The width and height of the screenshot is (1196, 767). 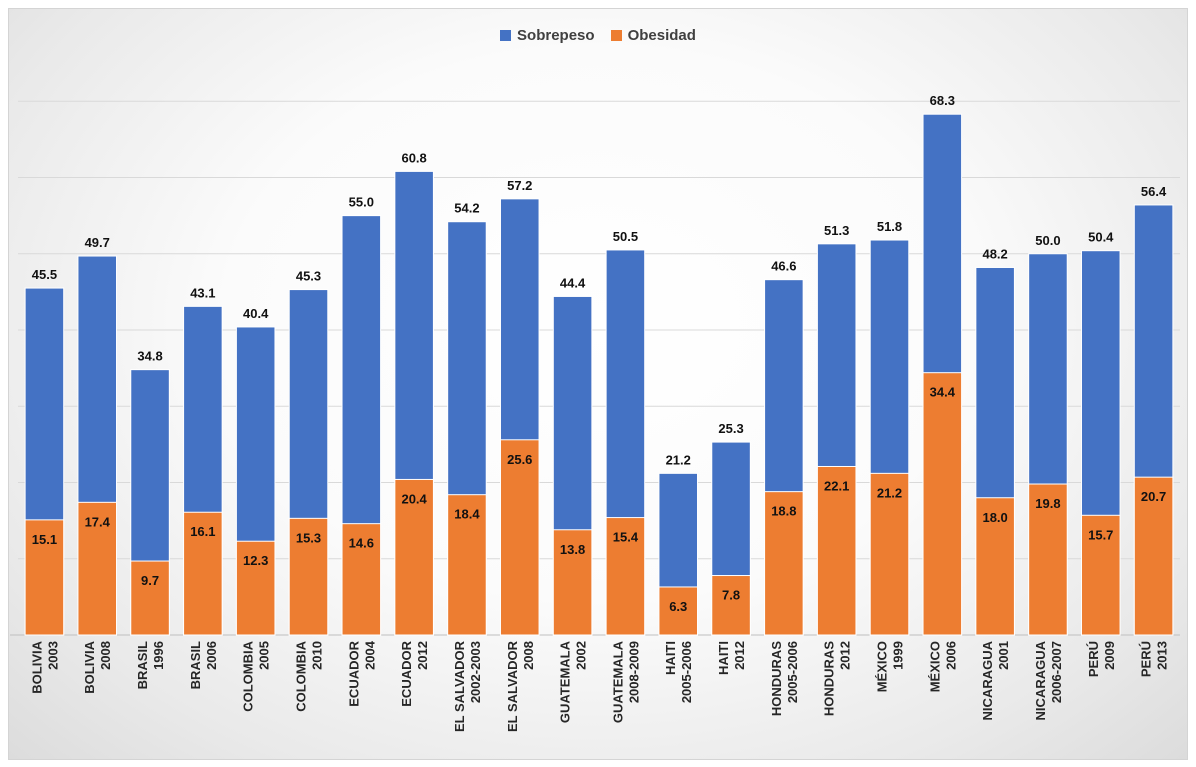 I want to click on data-label-sobrepeso: 44.4, so click(x=573, y=282).